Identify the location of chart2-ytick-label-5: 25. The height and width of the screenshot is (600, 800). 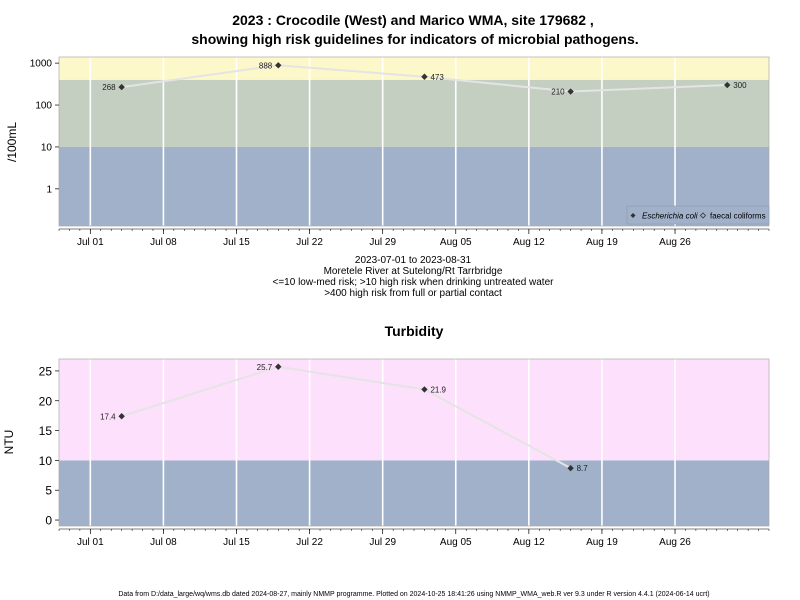
(46, 371).